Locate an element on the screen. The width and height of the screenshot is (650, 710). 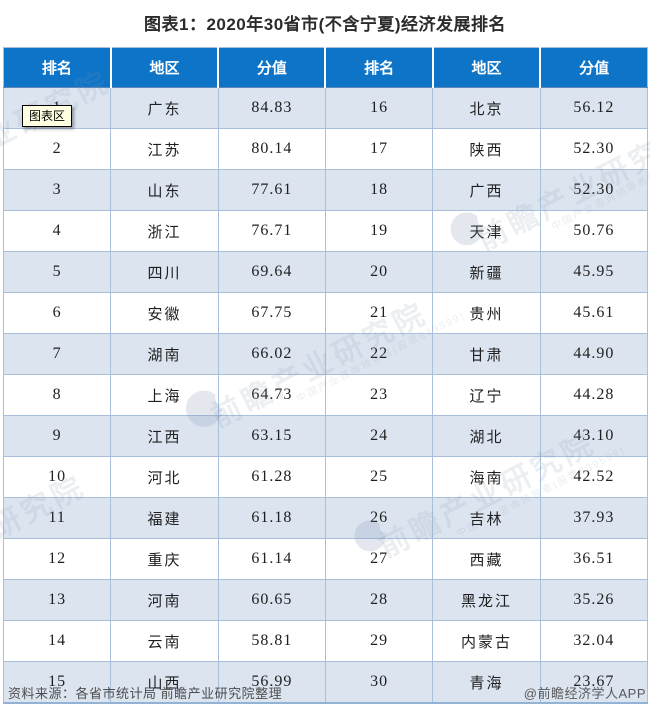
score-cell: 56.12 is located at coordinates (594, 108).